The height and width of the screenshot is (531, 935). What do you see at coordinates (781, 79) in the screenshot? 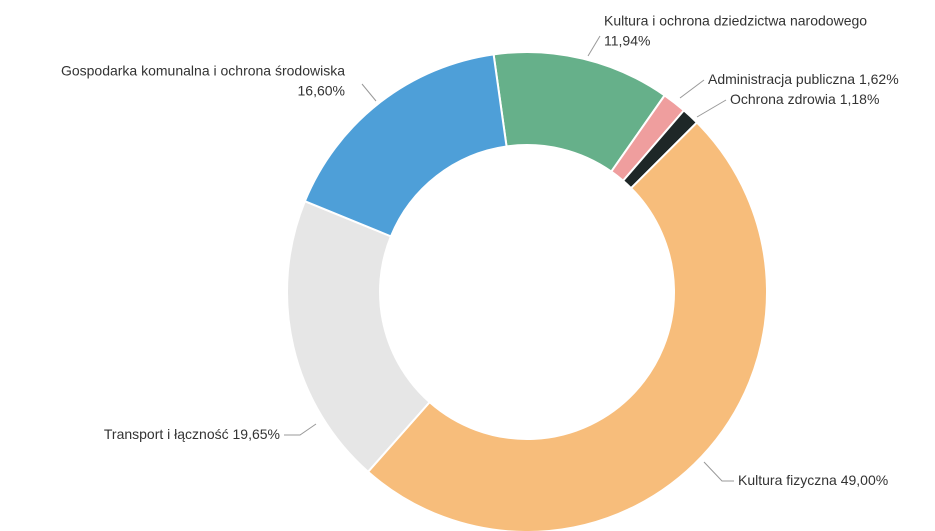
I see `slice-name: Administracja publiczna` at bounding box center [781, 79].